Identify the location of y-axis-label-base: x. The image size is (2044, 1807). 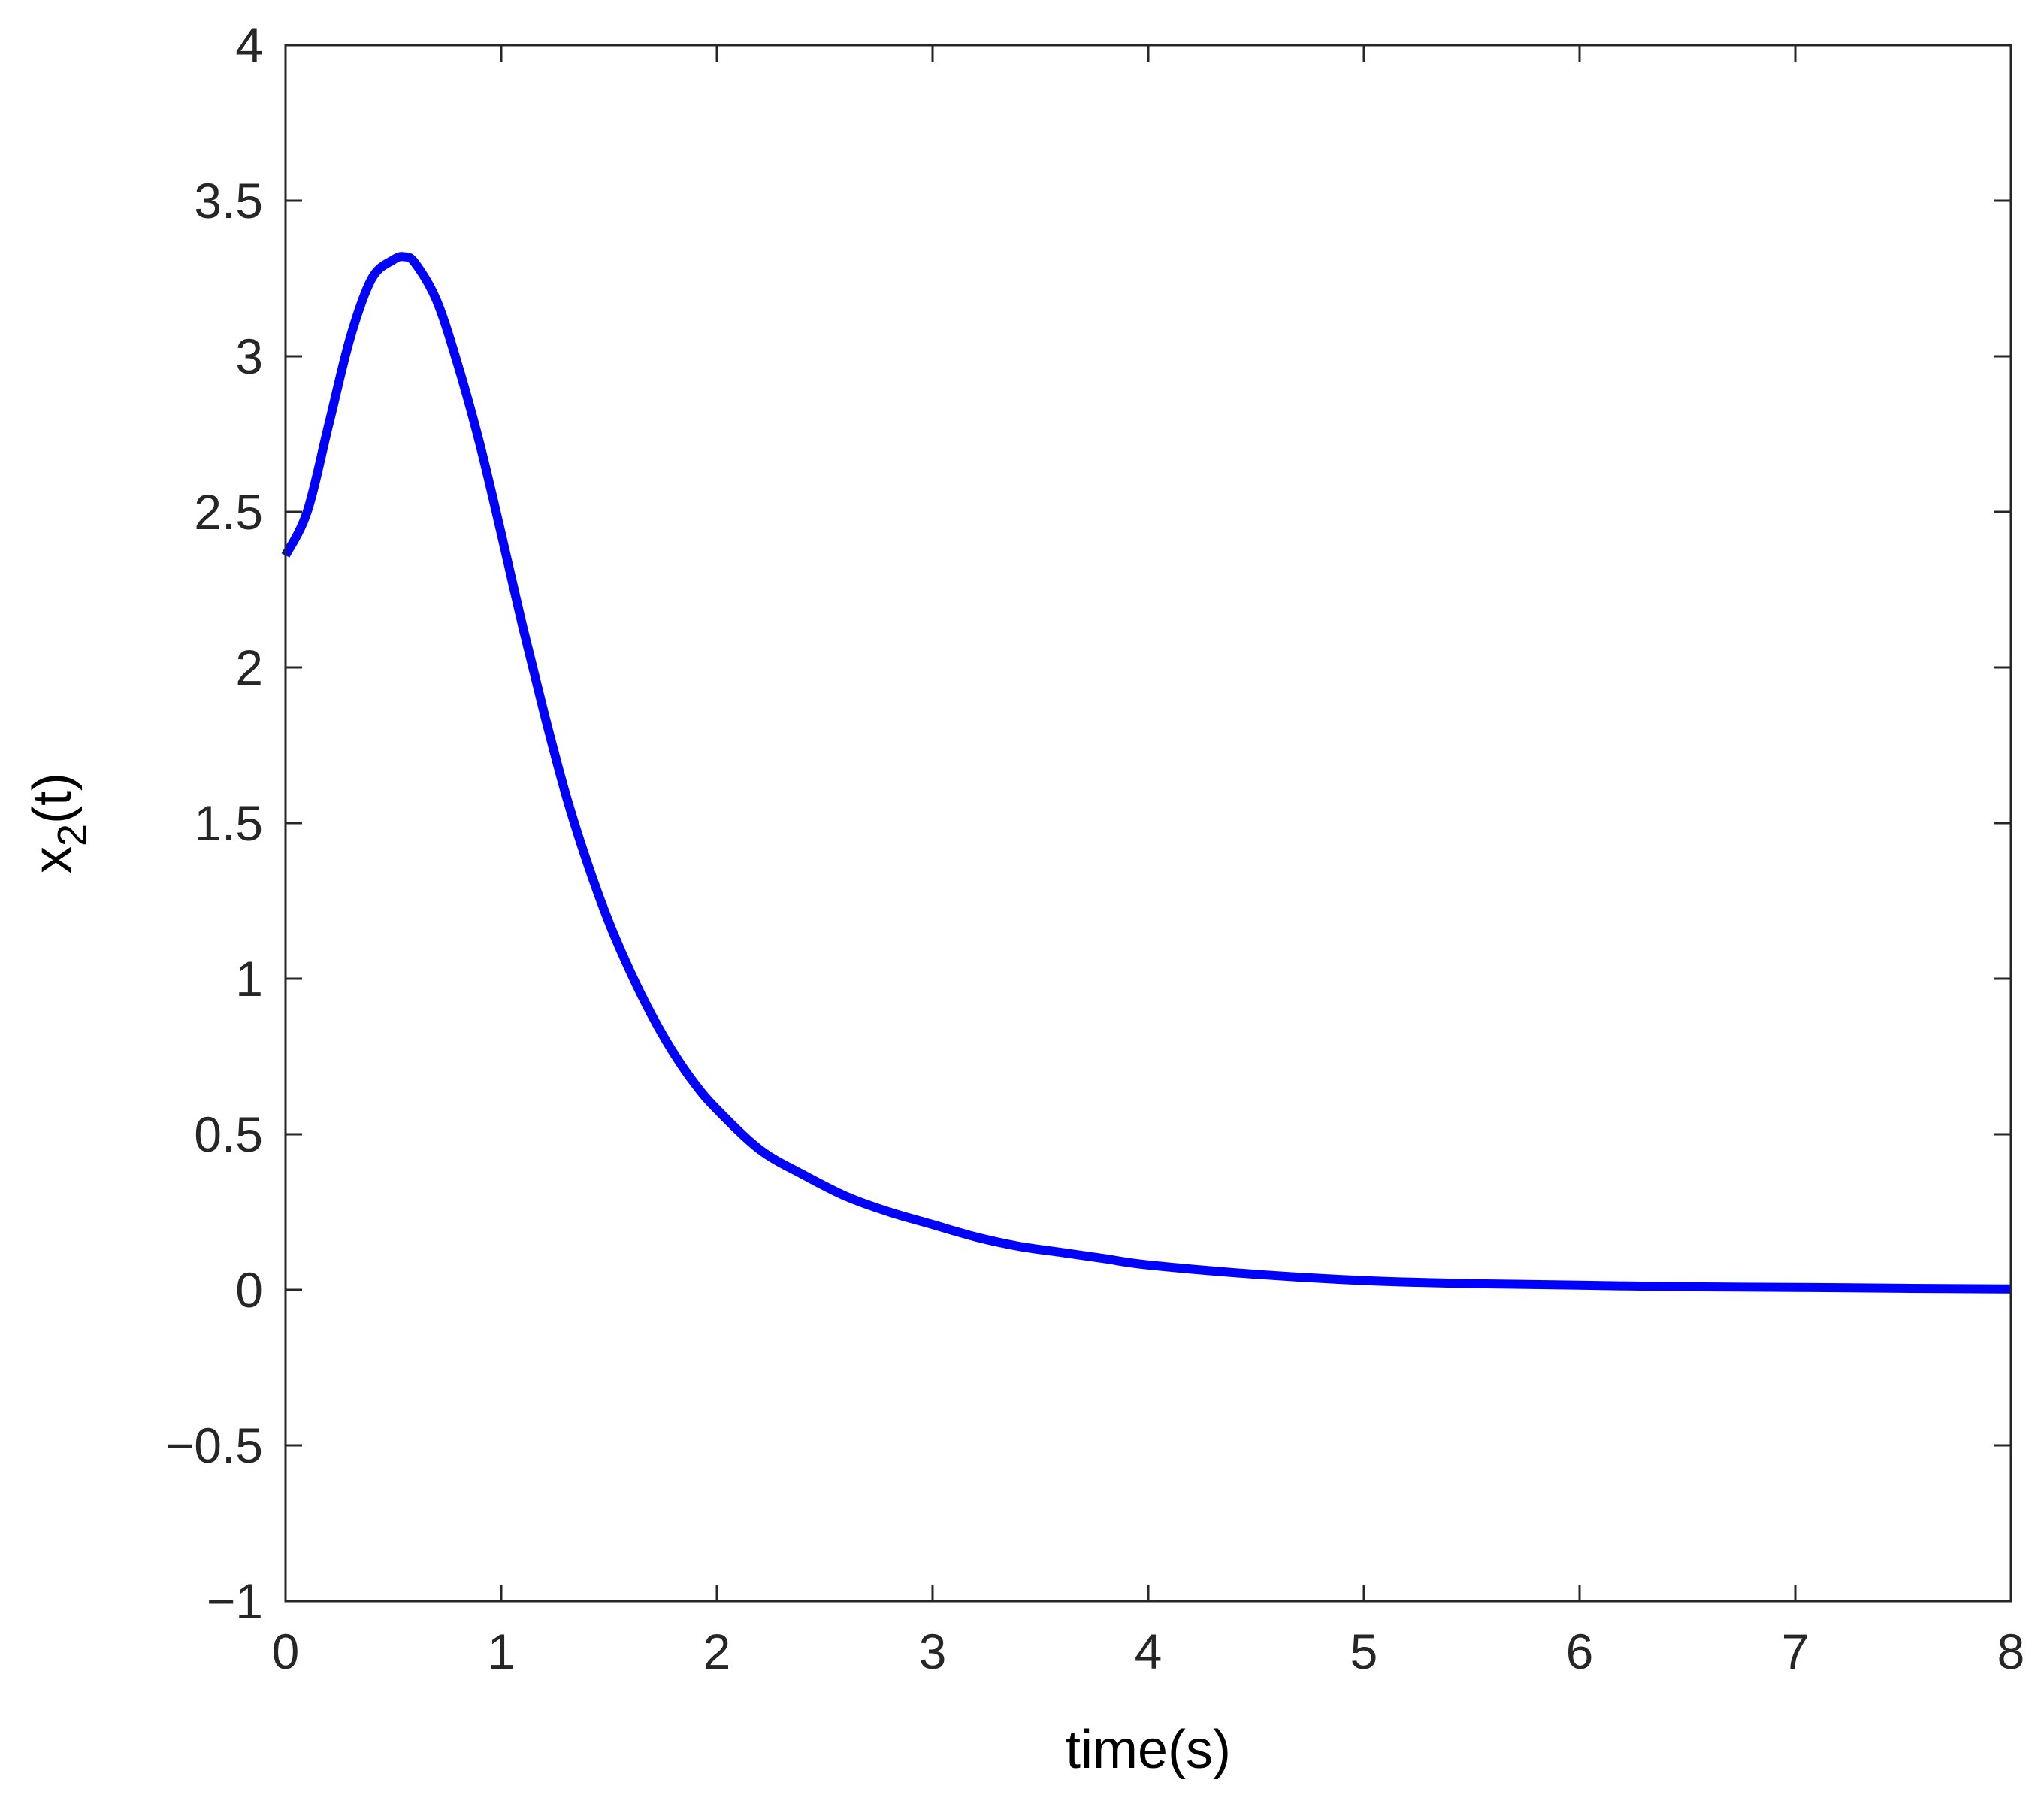
(53, 859).